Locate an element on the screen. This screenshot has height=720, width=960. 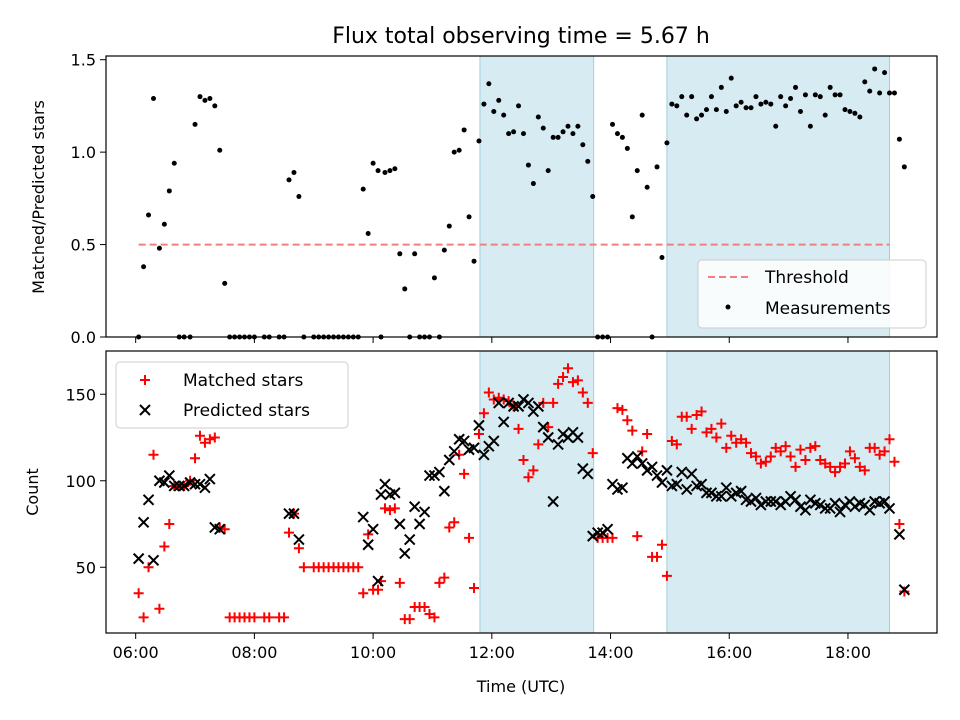
x-tick-label: 12:00 is located at coordinates (492, 652).